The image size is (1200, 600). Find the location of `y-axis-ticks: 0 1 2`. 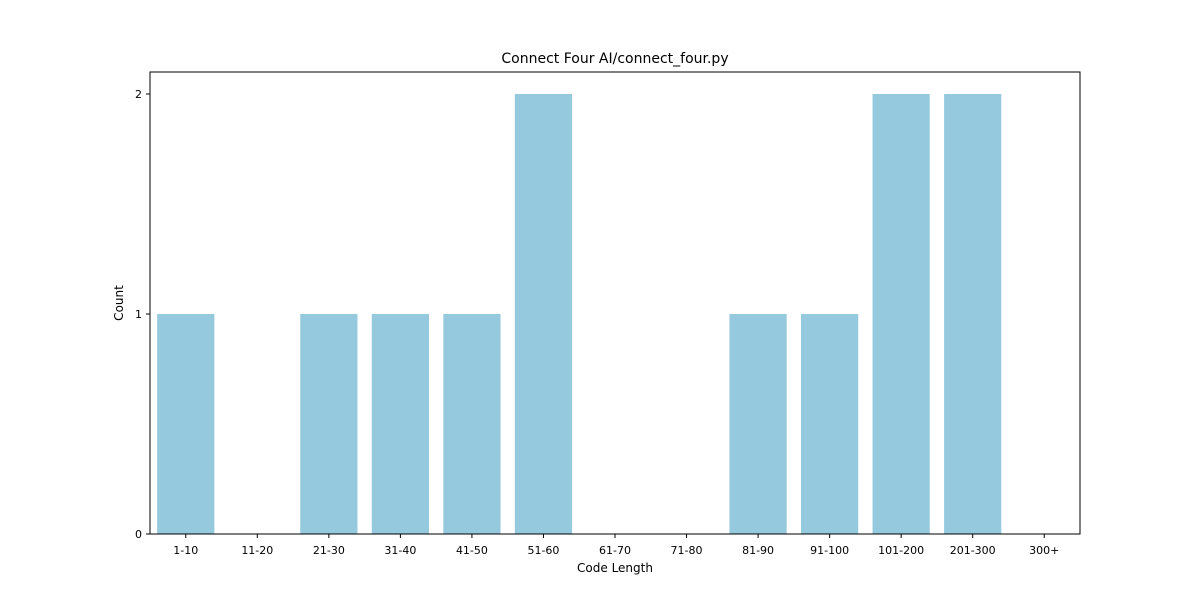

y-axis-ticks: 0 1 2 is located at coordinates (142, 314).